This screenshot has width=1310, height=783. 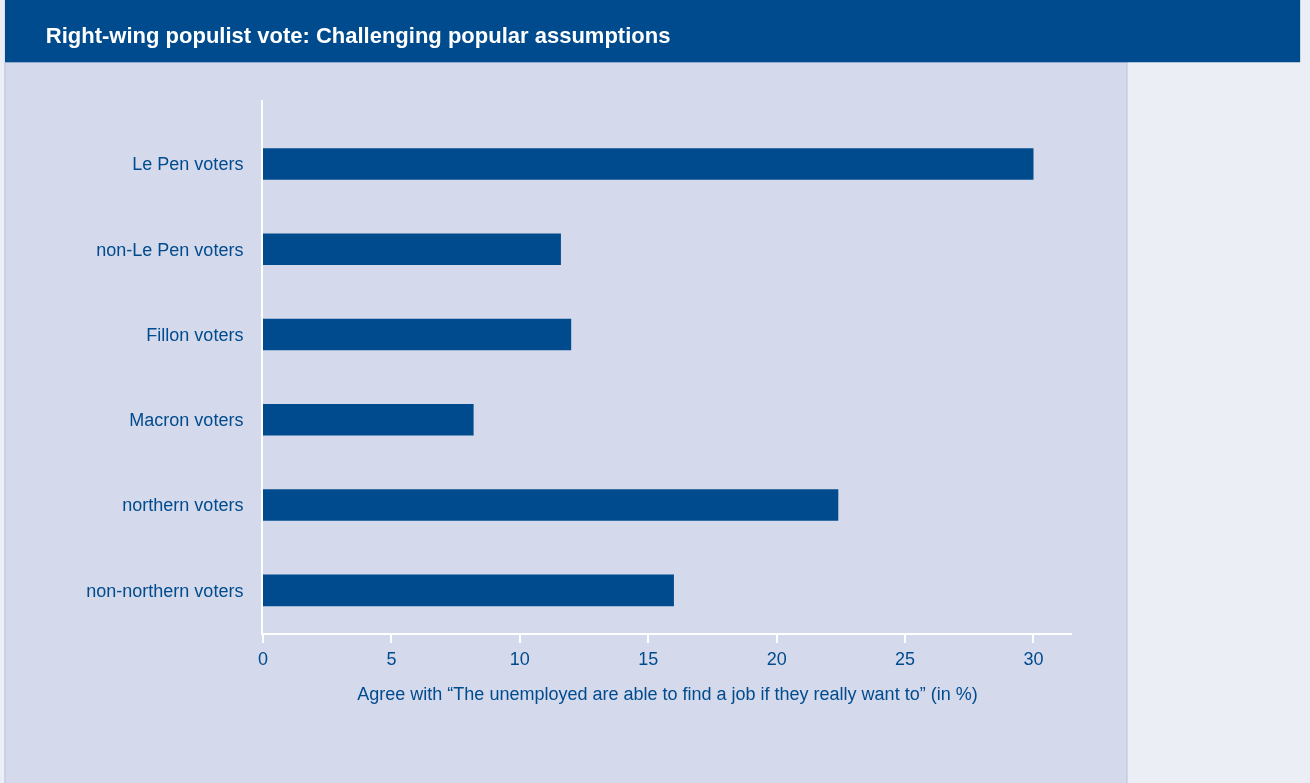 I want to click on x-tick-label: 15, so click(x=648, y=658).